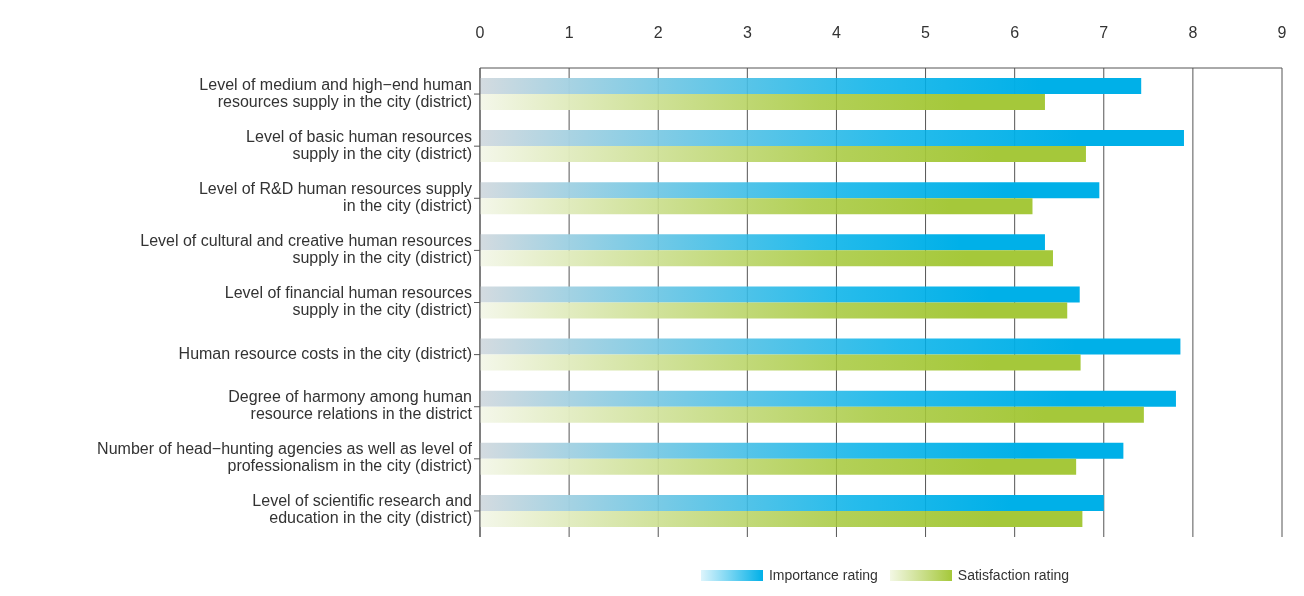 The width and height of the screenshot is (1304, 596). I want to click on y-tick-label: Degree of harmony among human resource relations in the district, so click(350, 405).